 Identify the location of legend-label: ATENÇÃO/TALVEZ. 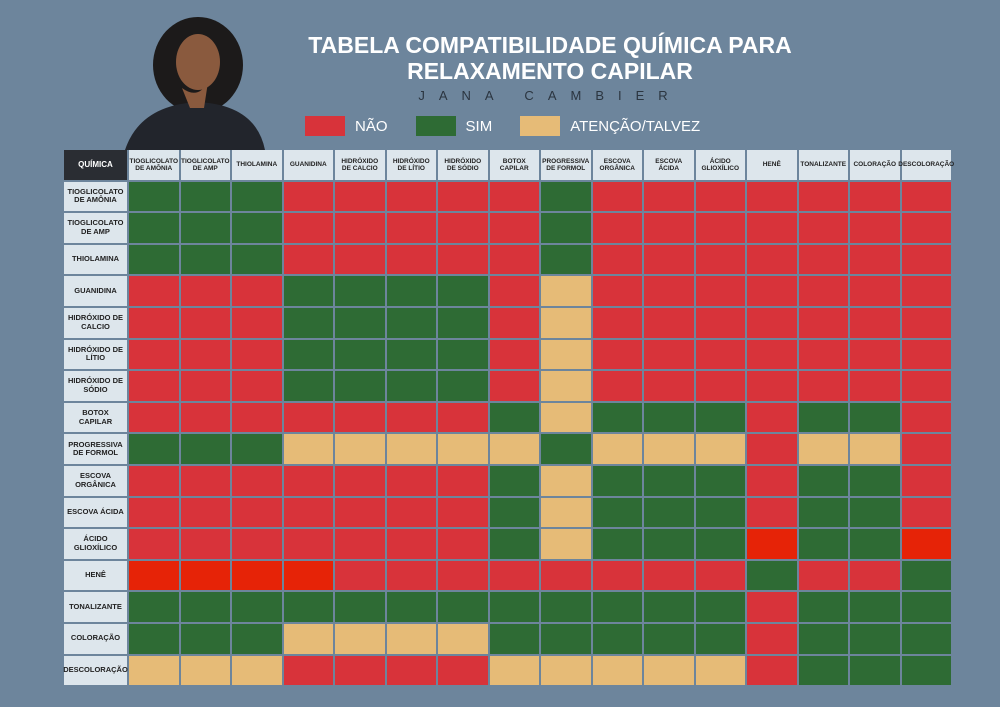
(635, 126).